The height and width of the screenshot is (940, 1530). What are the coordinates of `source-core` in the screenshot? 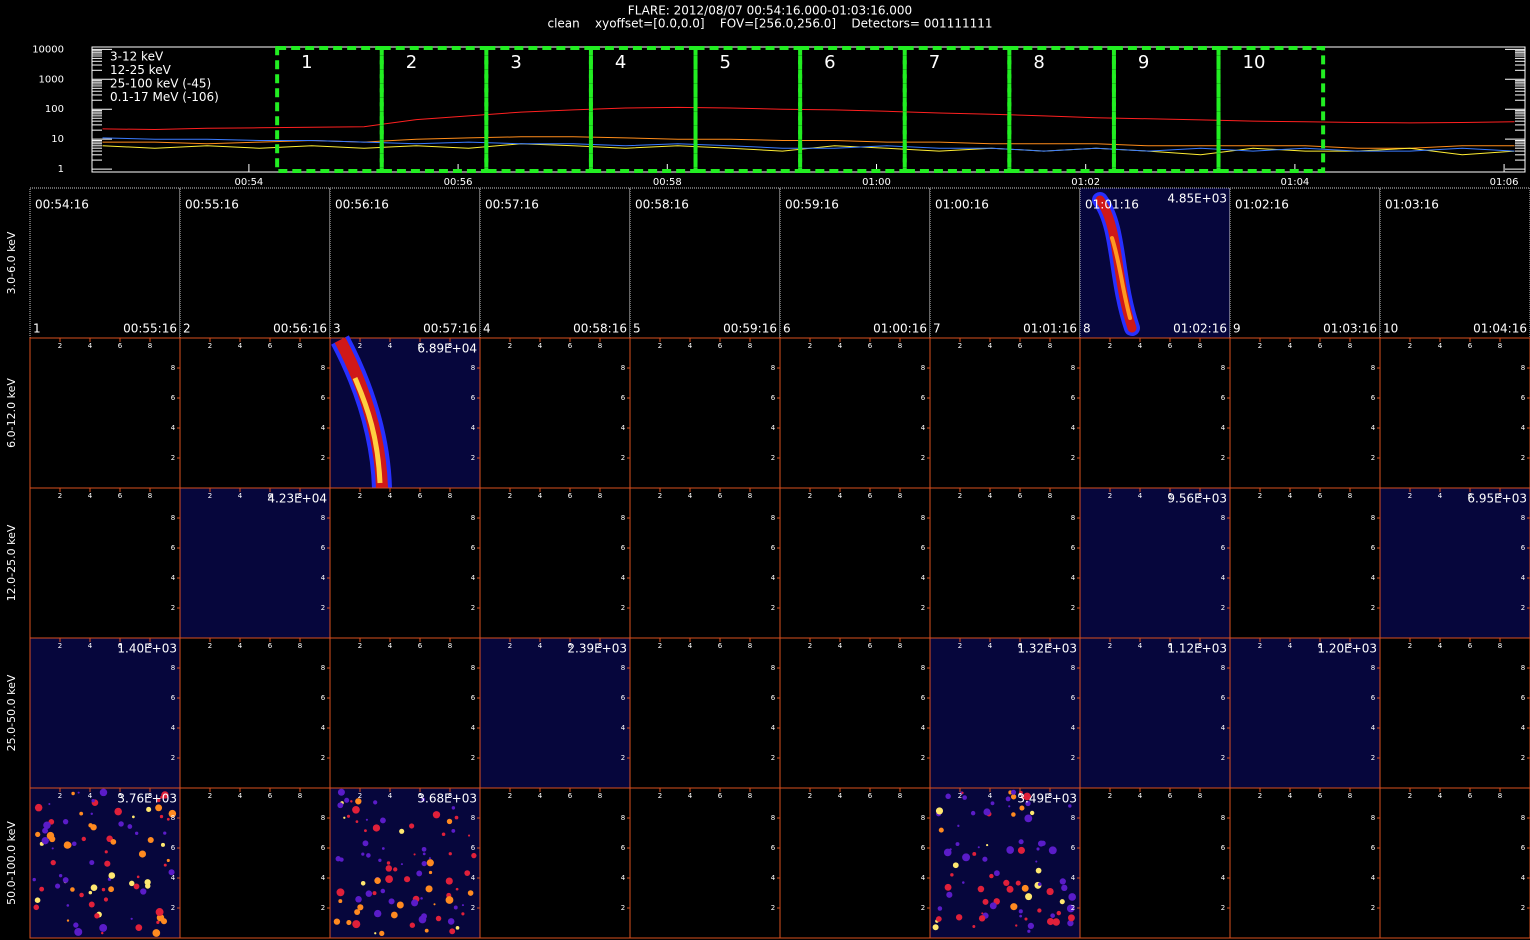 It's located at (367, 430).